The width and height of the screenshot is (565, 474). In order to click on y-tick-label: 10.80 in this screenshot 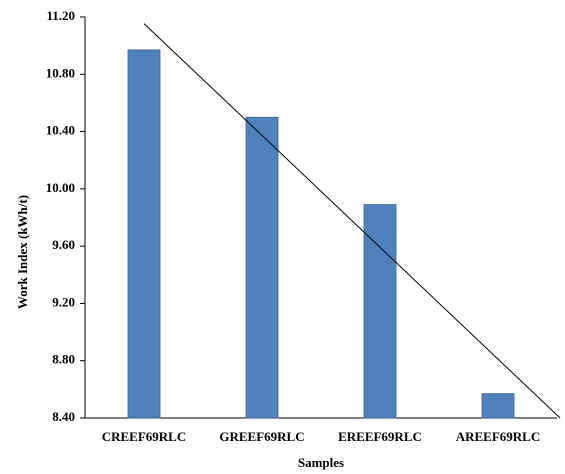, I will do `click(60, 72)`.